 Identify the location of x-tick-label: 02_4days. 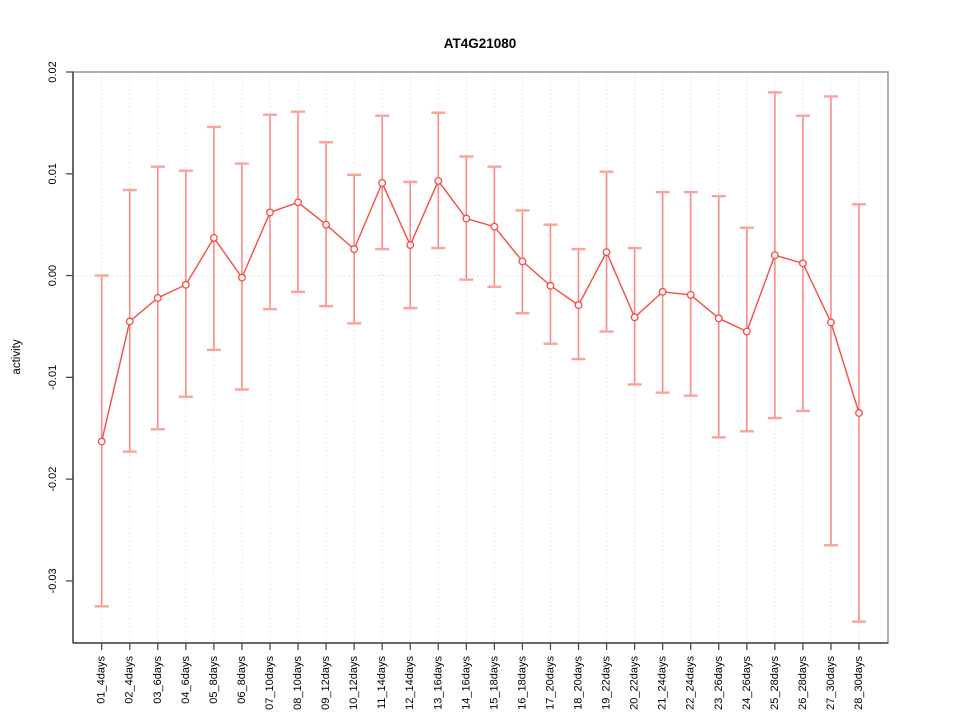
(130, 680).